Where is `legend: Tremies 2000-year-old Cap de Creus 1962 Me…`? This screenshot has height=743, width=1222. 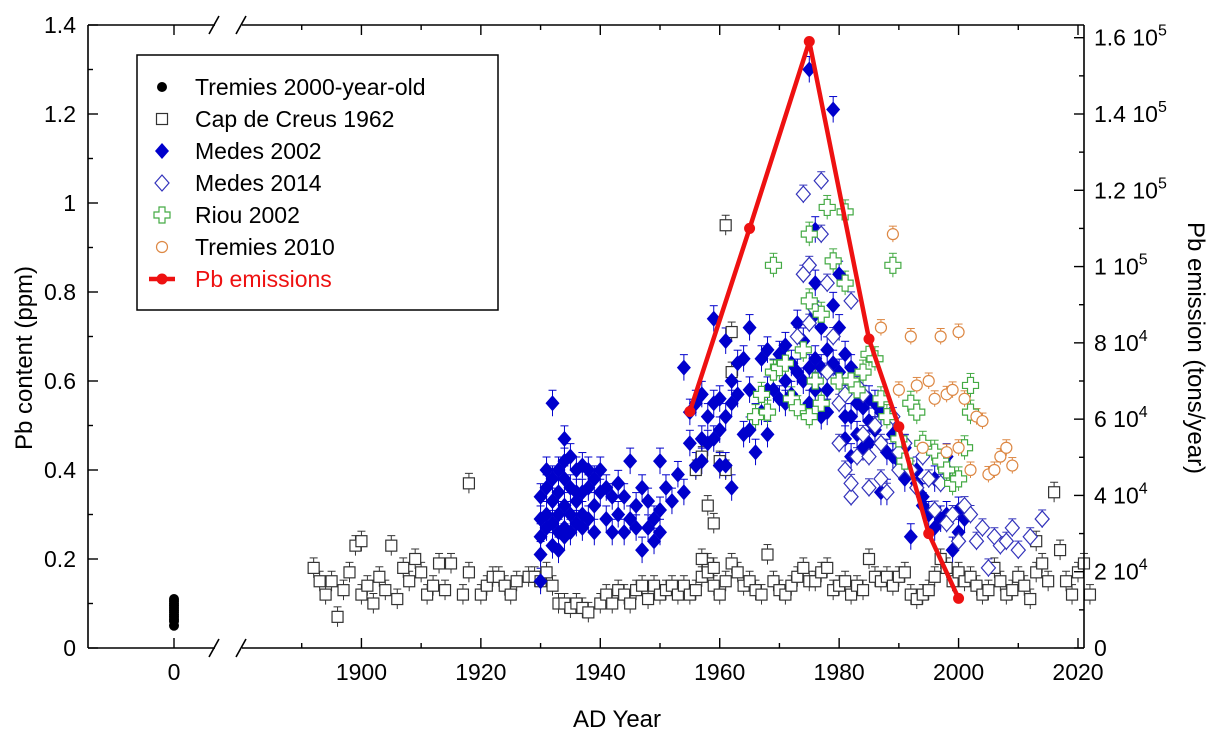
legend: Tremies 2000-year-old Cap de Creus 1962 Me… is located at coordinates (317, 182).